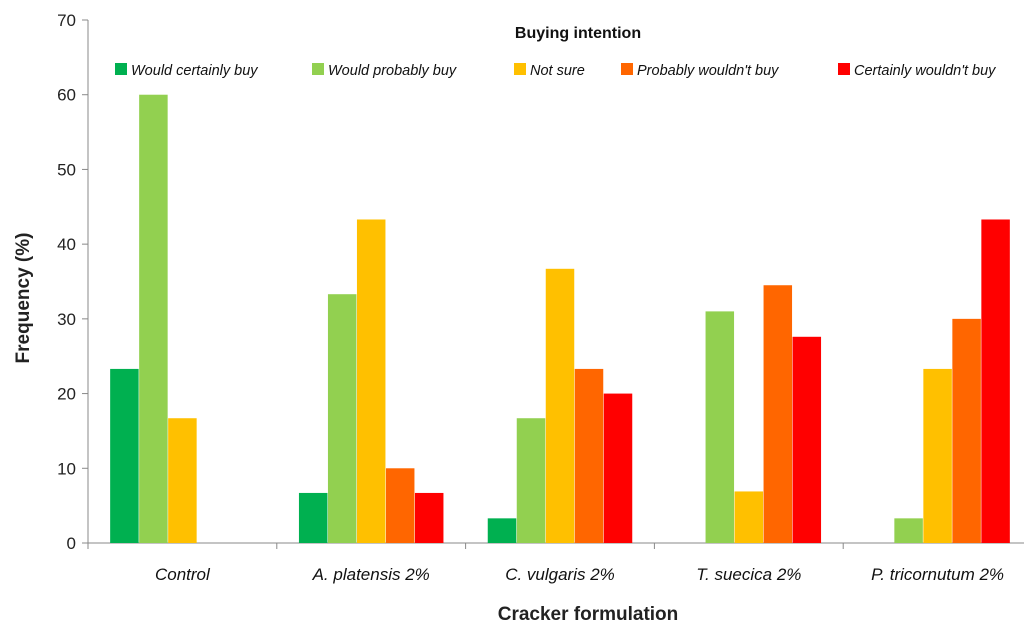  What do you see at coordinates (194, 71) in the screenshot?
I see `legend-entry: Would certainly buy` at bounding box center [194, 71].